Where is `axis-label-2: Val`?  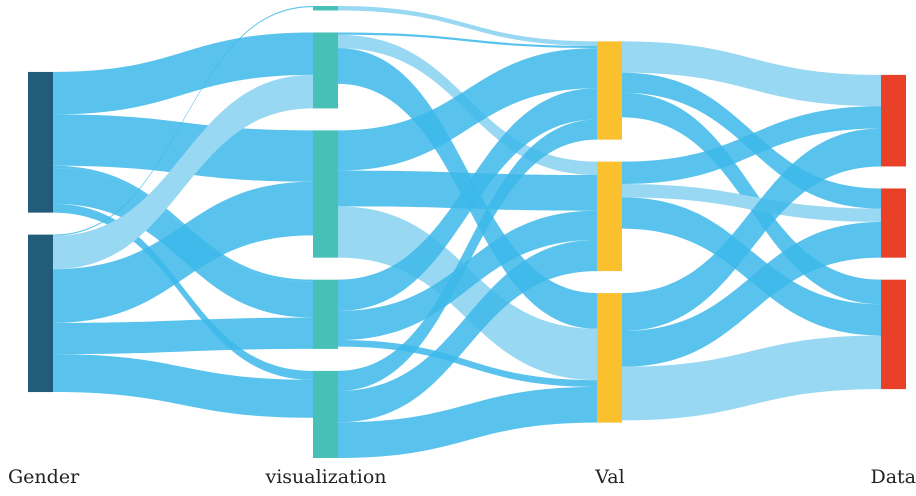 axis-label-2: Val is located at coordinates (609, 477).